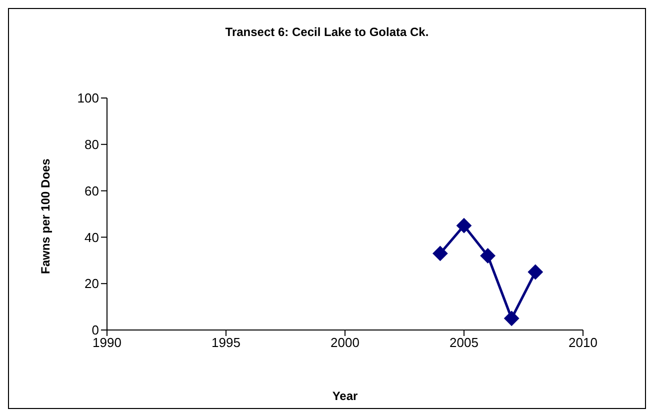  I want to click on x-tick-label: 2000, so click(345, 342).